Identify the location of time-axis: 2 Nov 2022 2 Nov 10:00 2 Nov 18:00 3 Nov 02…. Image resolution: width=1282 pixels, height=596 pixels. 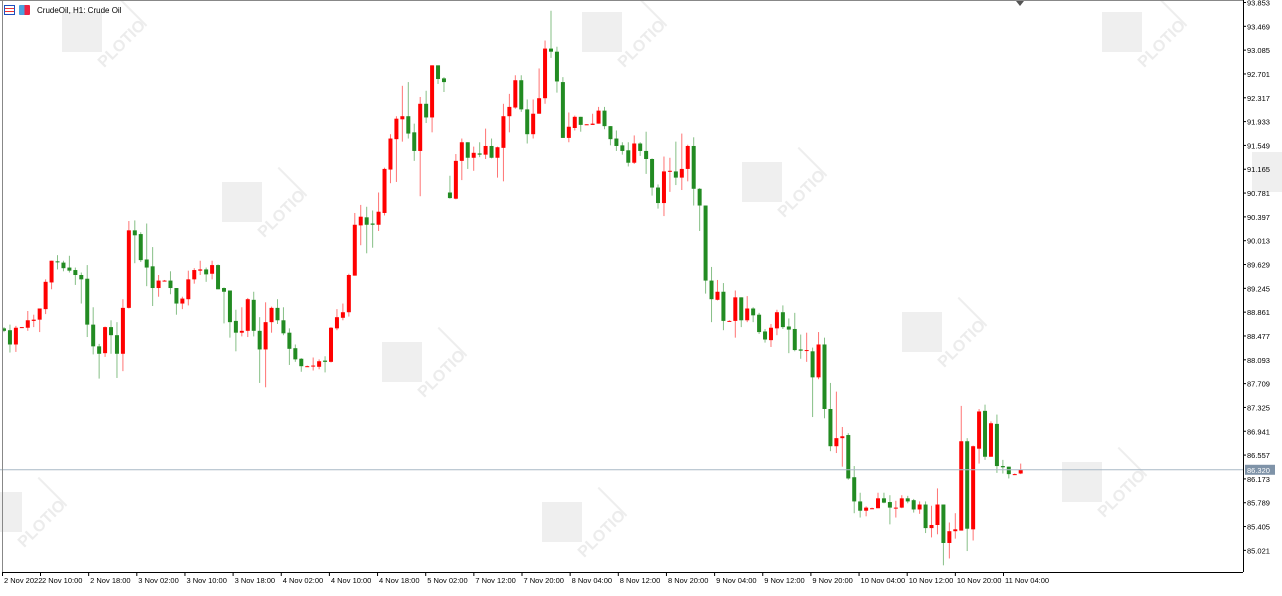
(526, 578).